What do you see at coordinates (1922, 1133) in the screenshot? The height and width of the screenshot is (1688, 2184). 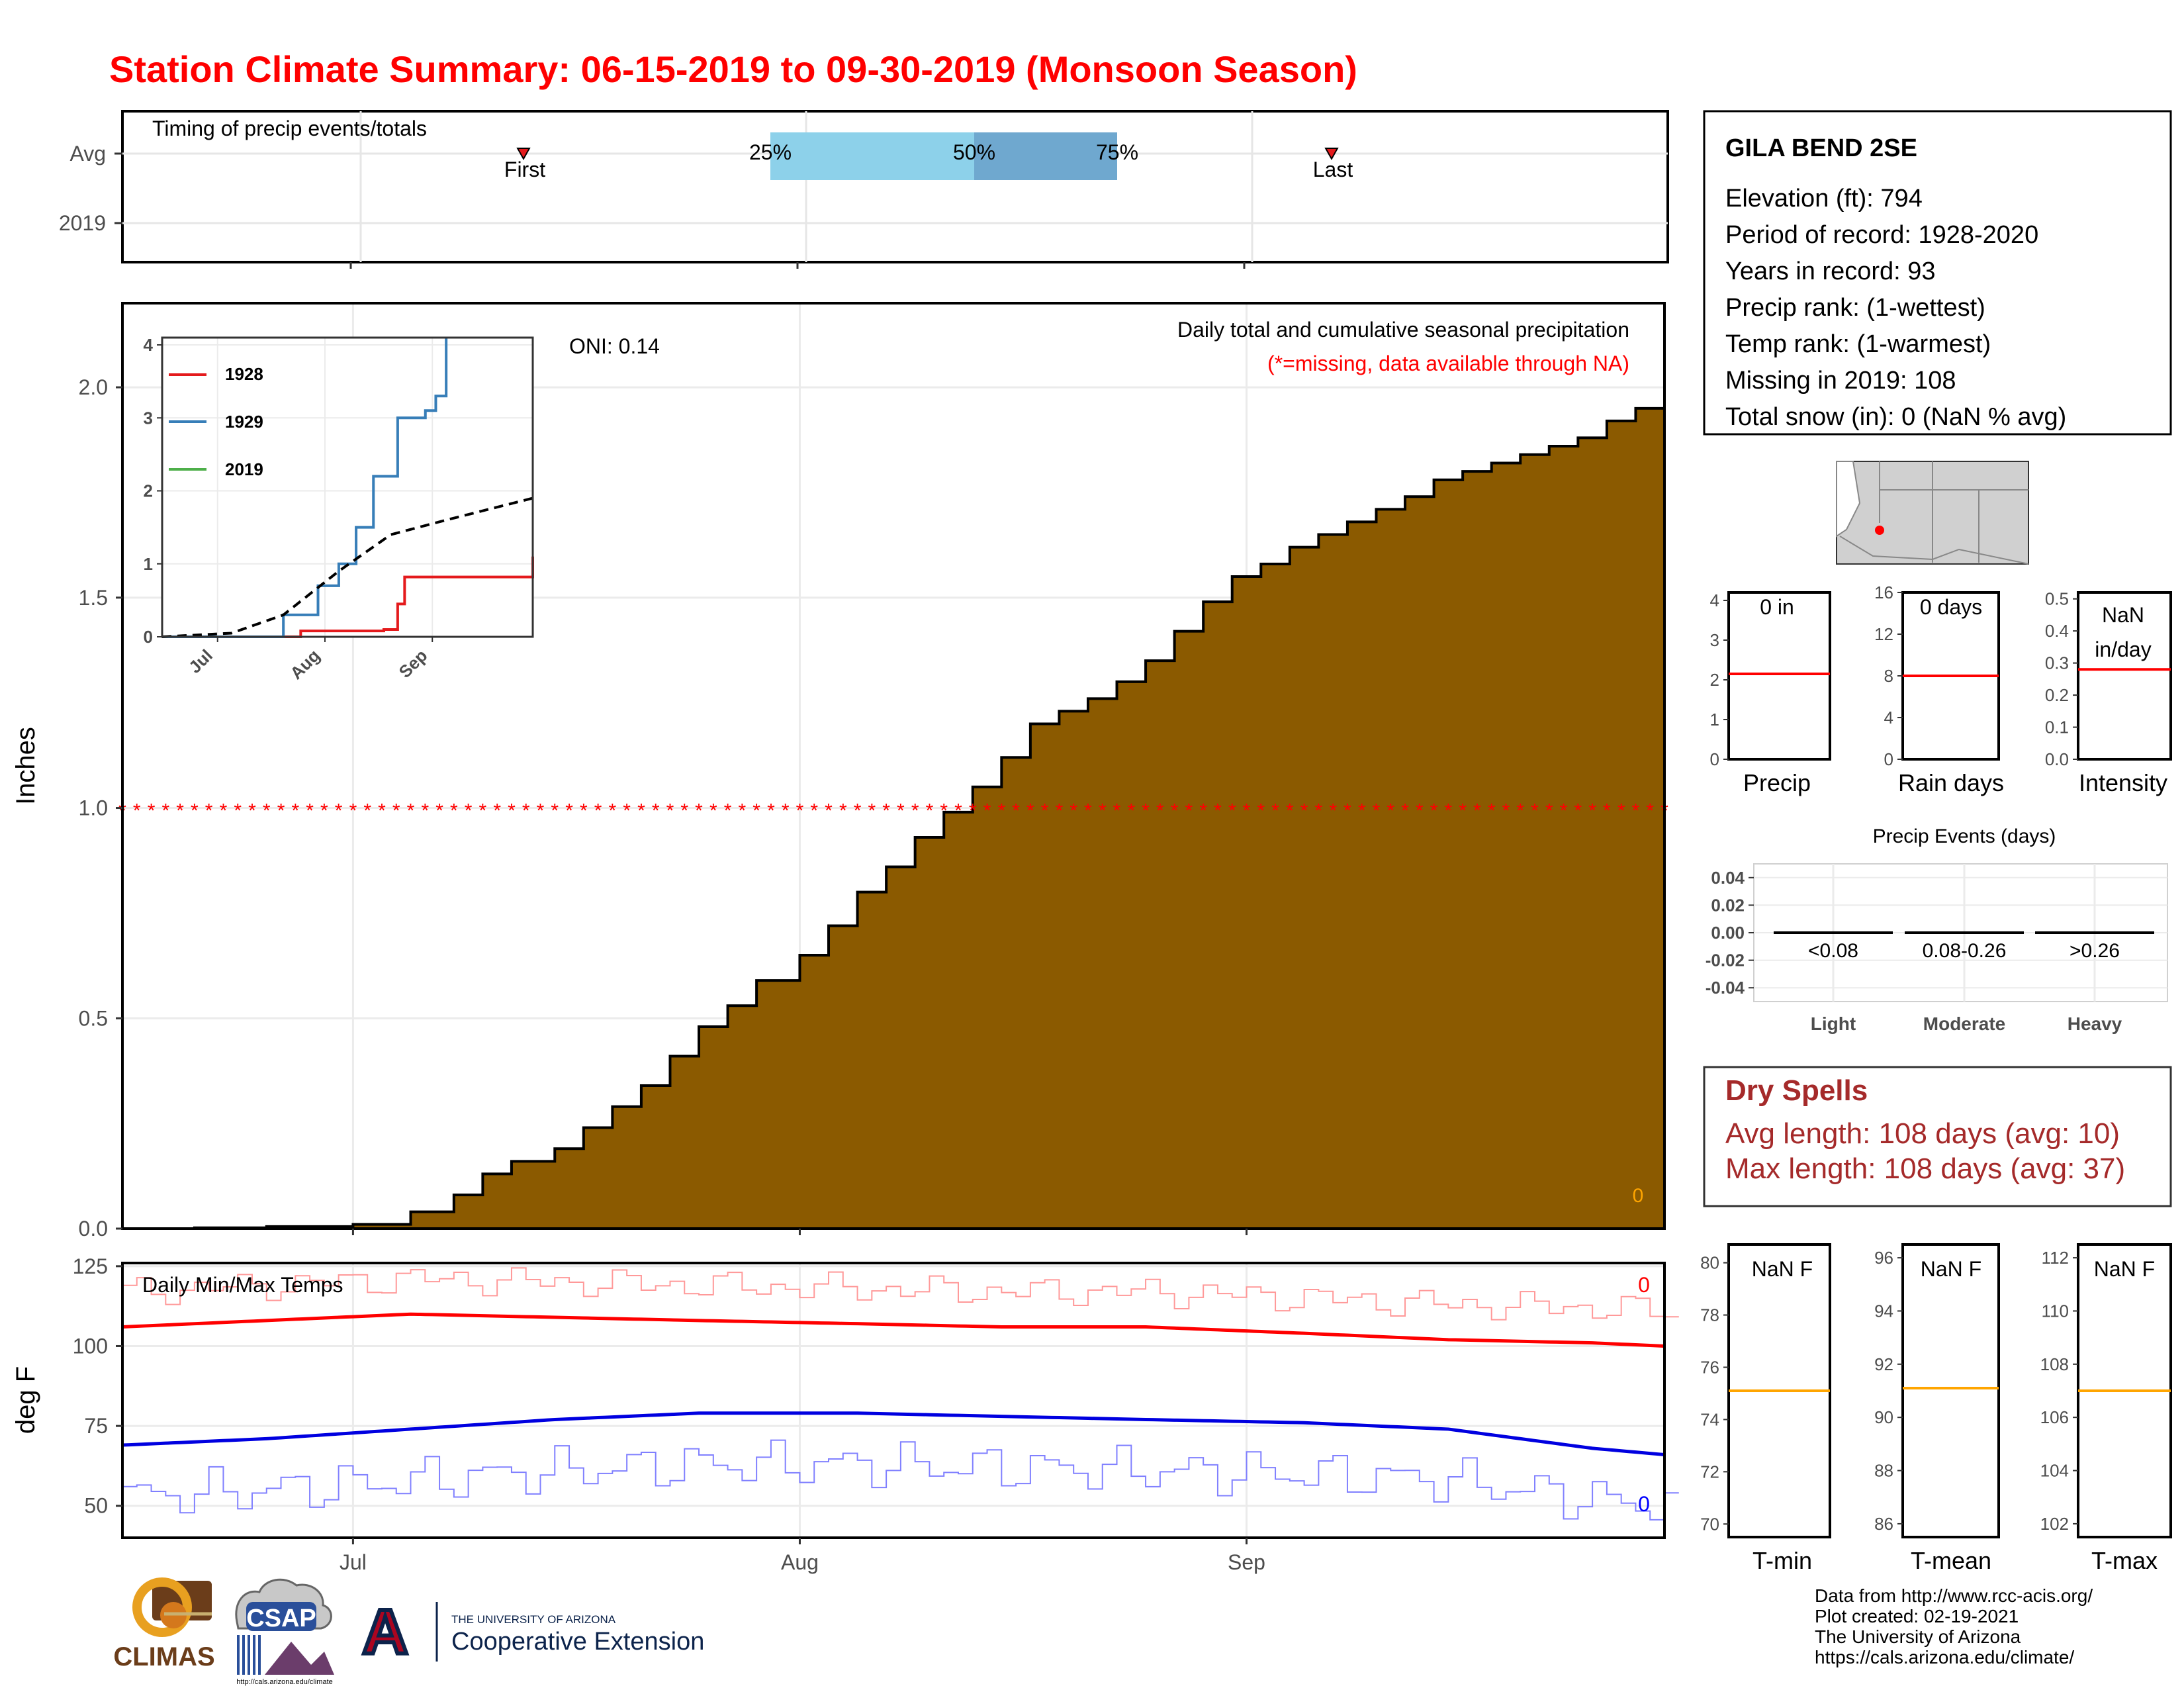 I see `dry-spells-avg: Avg length: 108 days (avg: 10)` at bounding box center [1922, 1133].